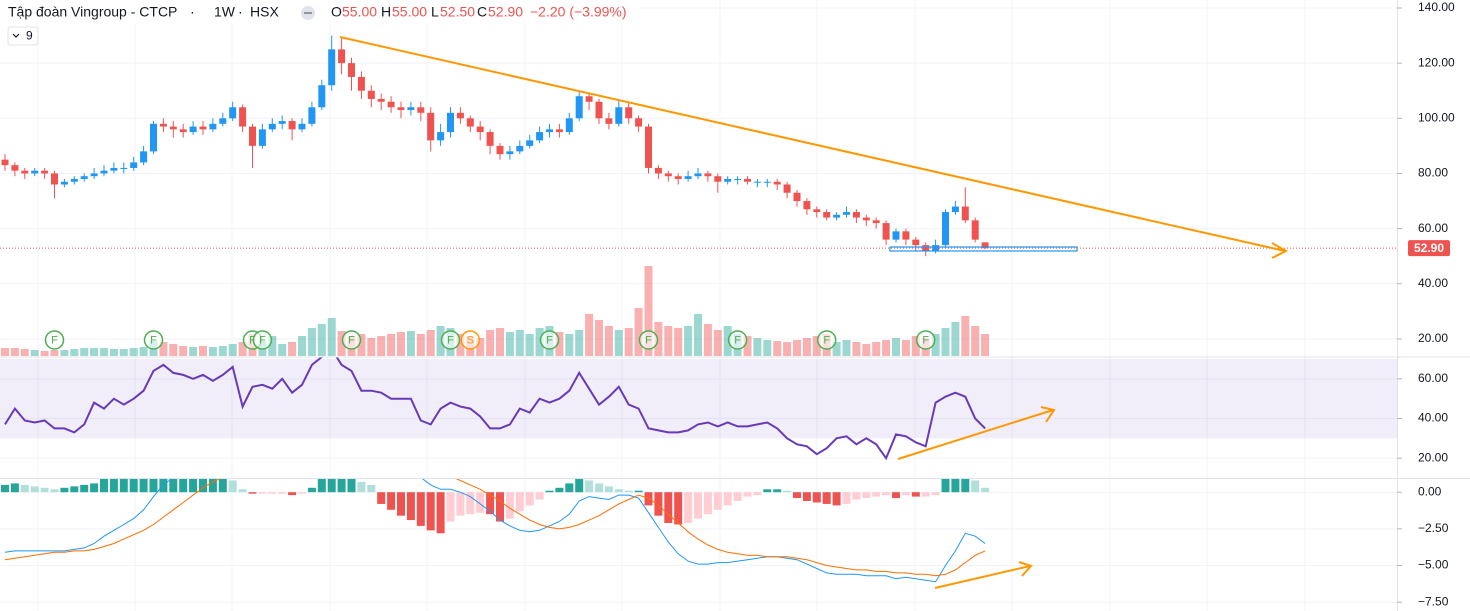 This screenshot has width=1470, height=611. I want to click on y-tick-label: 40.00, so click(1433, 283).